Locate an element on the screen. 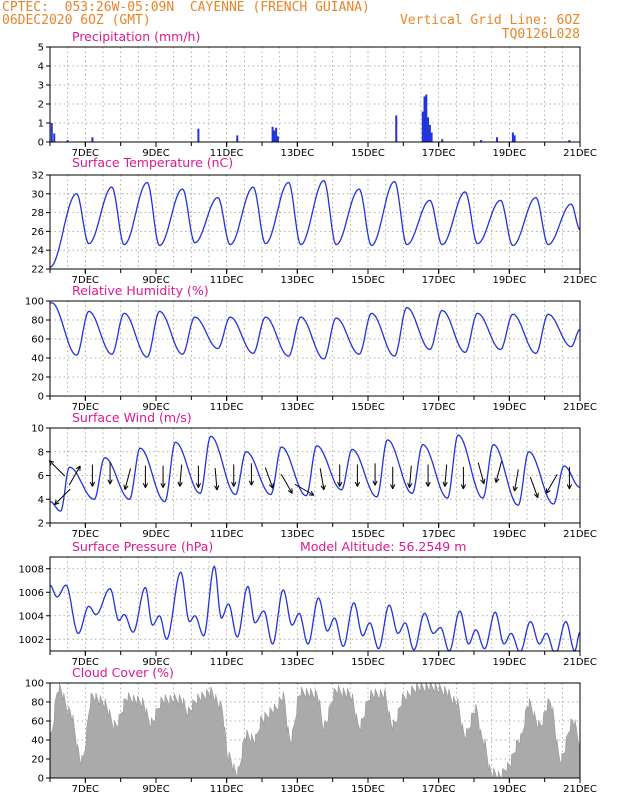 This screenshot has width=618, height=800. x-tick-label: 21DEC is located at coordinates (580, 280).